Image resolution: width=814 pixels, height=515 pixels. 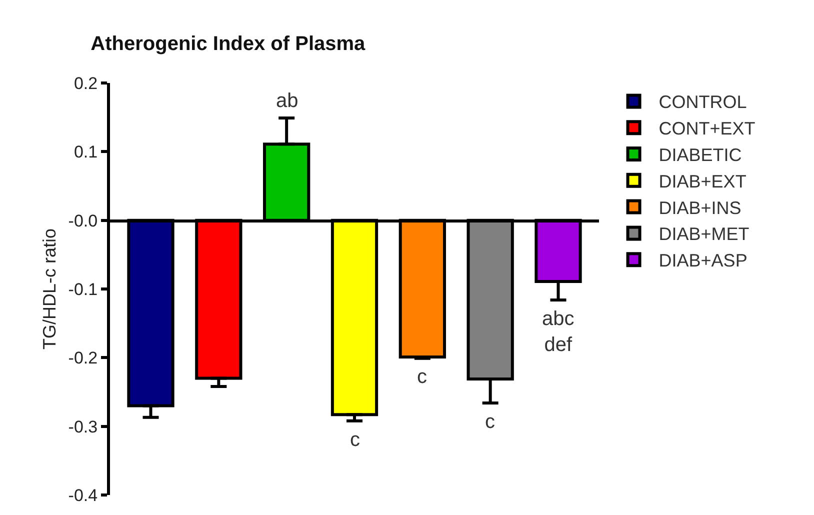 What do you see at coordinates (702, 181) in the screenshot?
I see `legend-label: DIAB+EXT` at bounding box center [702, 181].